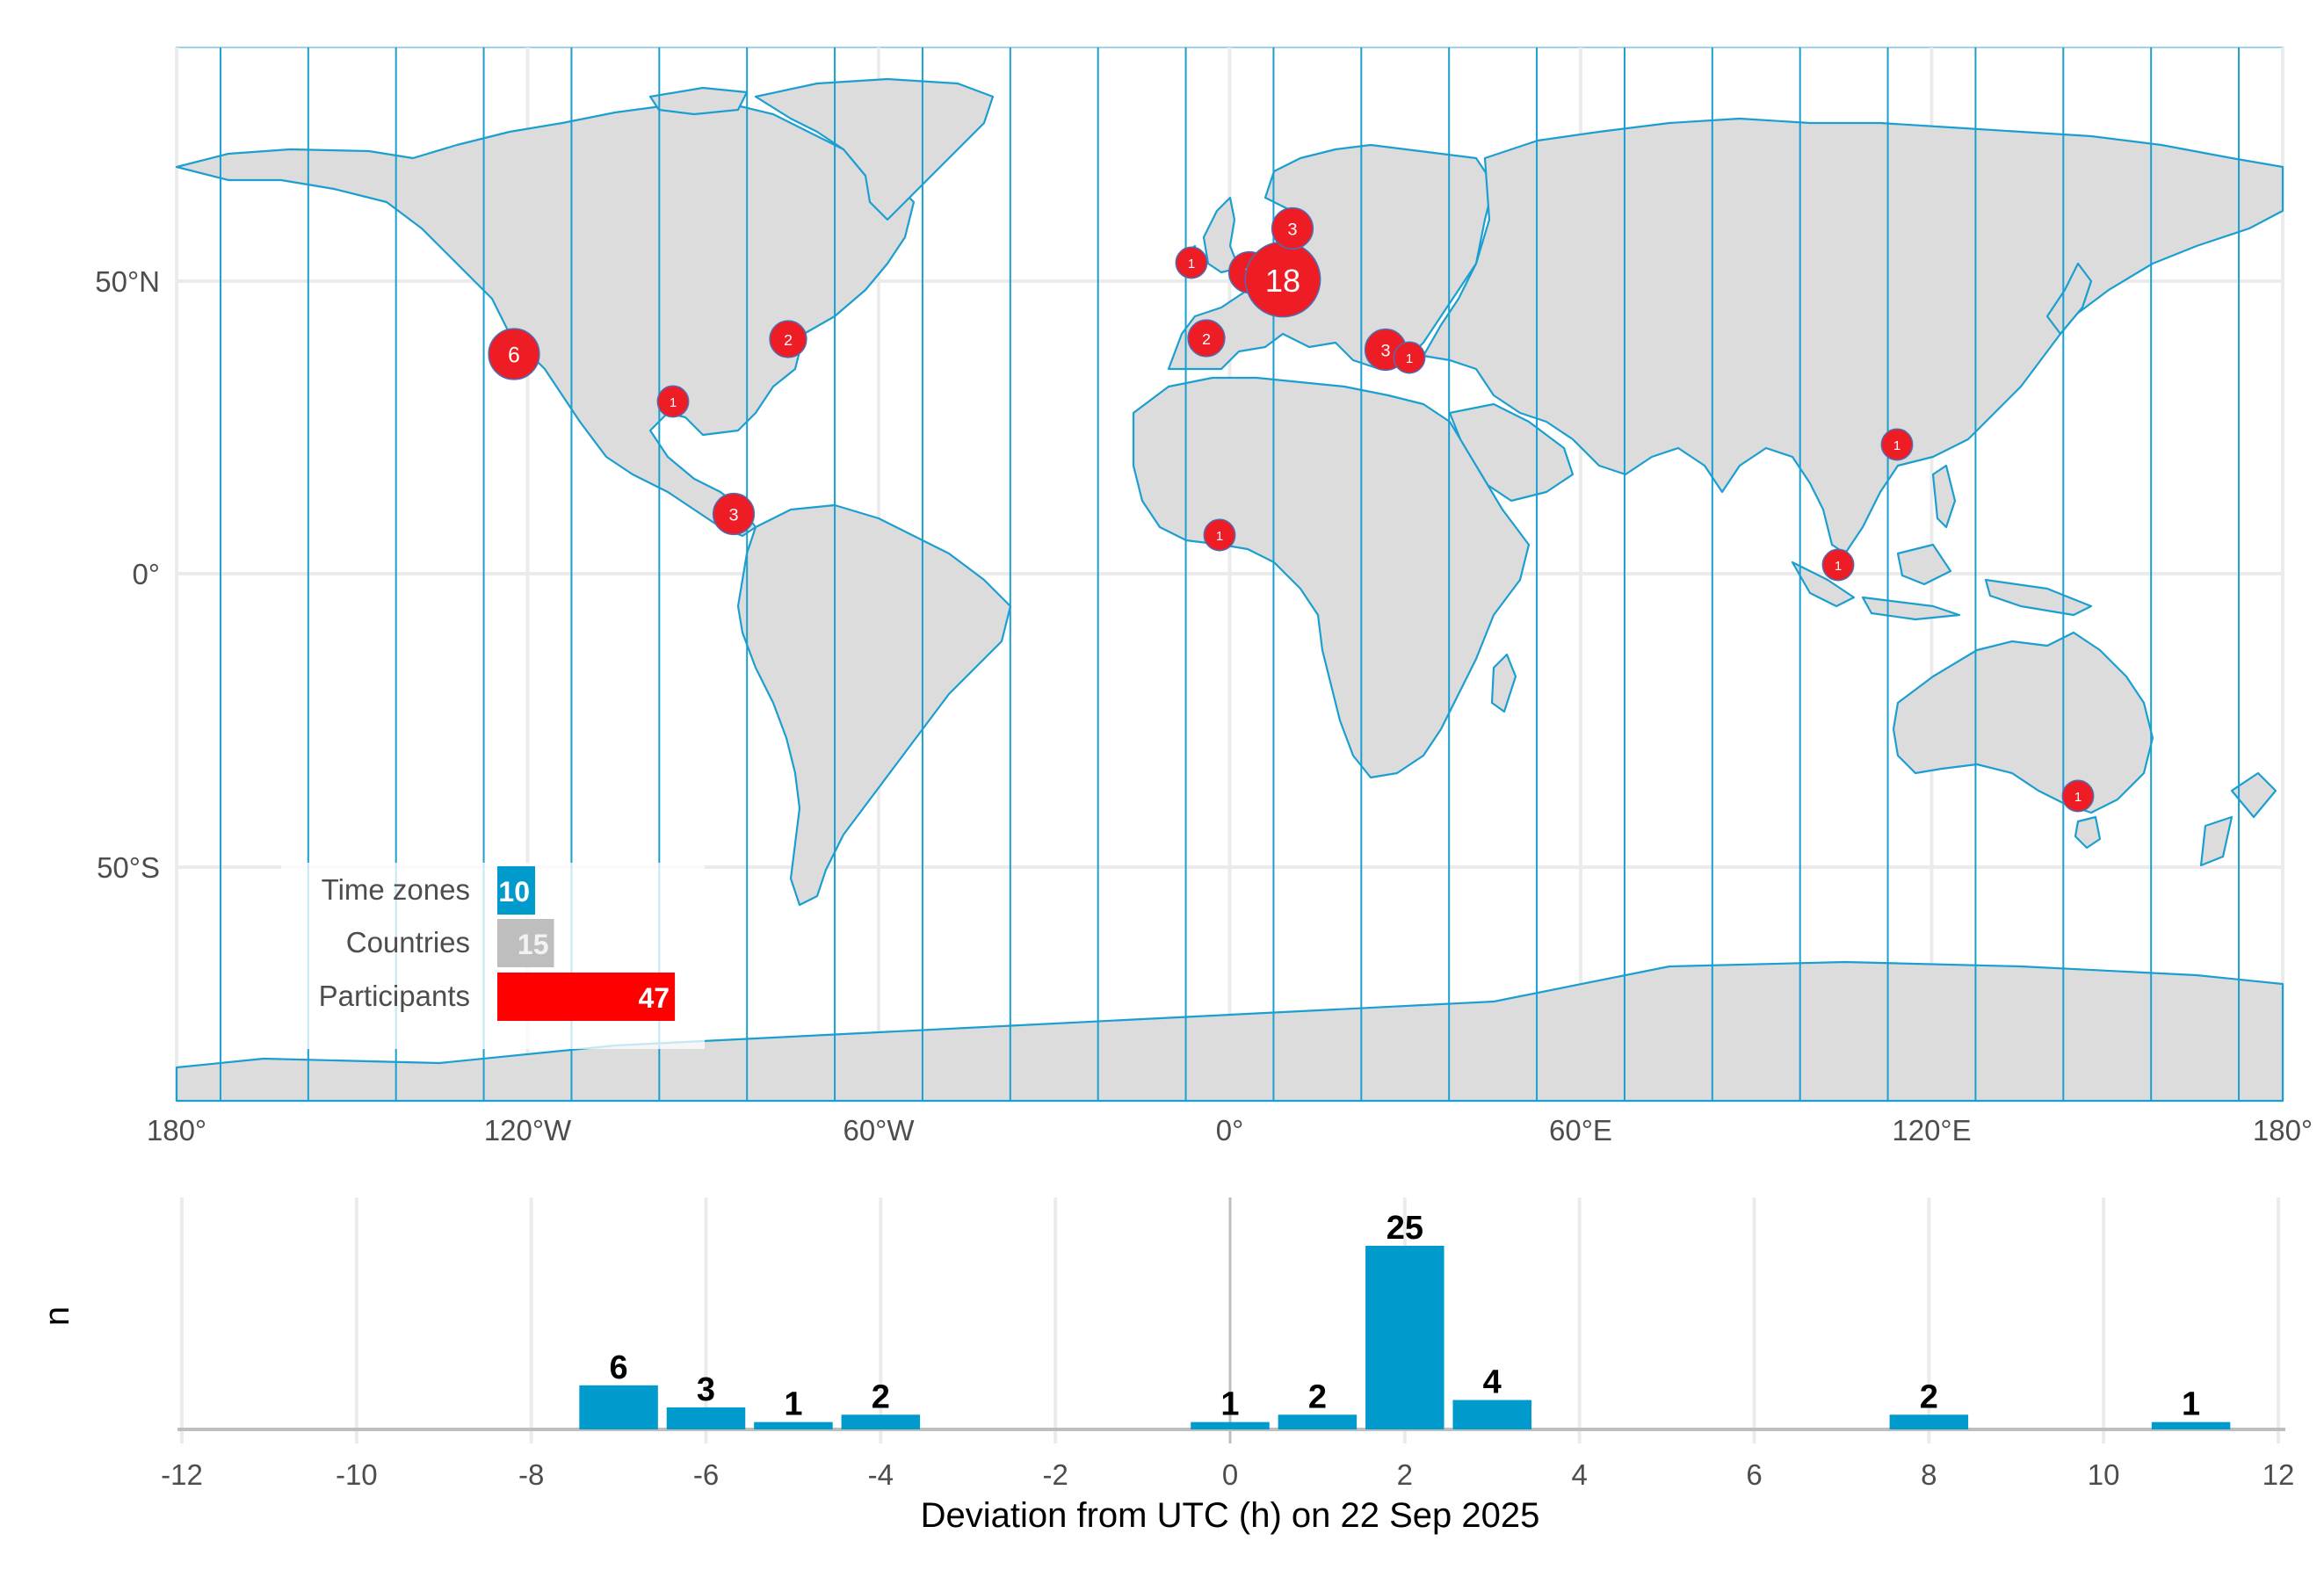  I want to click on marker-texas: 1, so click(673, 401).